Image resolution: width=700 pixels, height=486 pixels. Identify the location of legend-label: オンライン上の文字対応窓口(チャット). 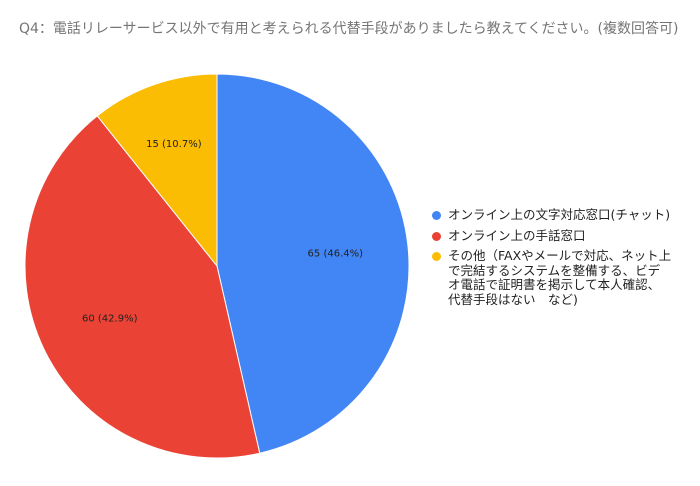
(559, 214).